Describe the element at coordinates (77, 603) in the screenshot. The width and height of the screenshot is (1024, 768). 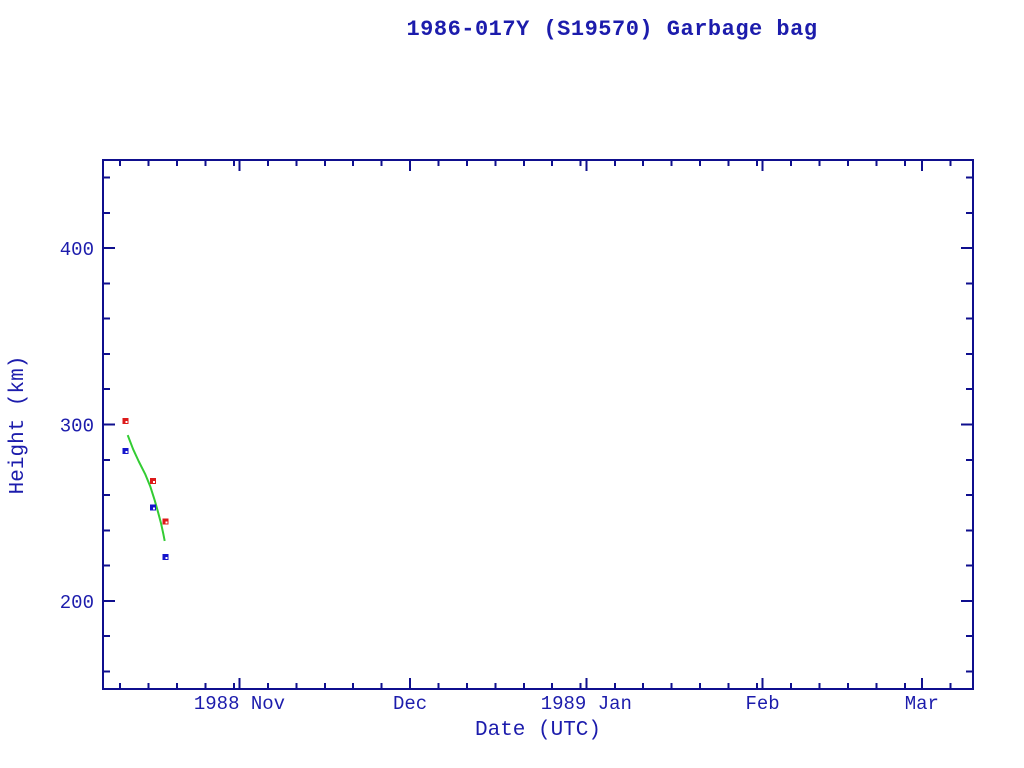
I see `y-tick-label: 200` at that location.